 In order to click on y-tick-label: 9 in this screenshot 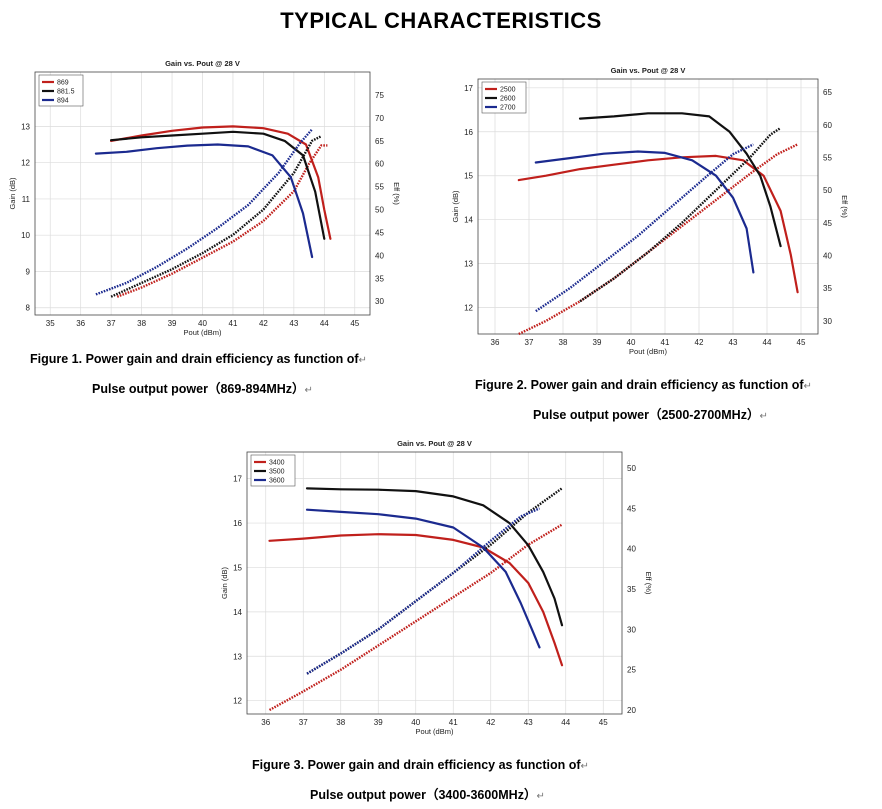, I will do `click(28, 271)`.